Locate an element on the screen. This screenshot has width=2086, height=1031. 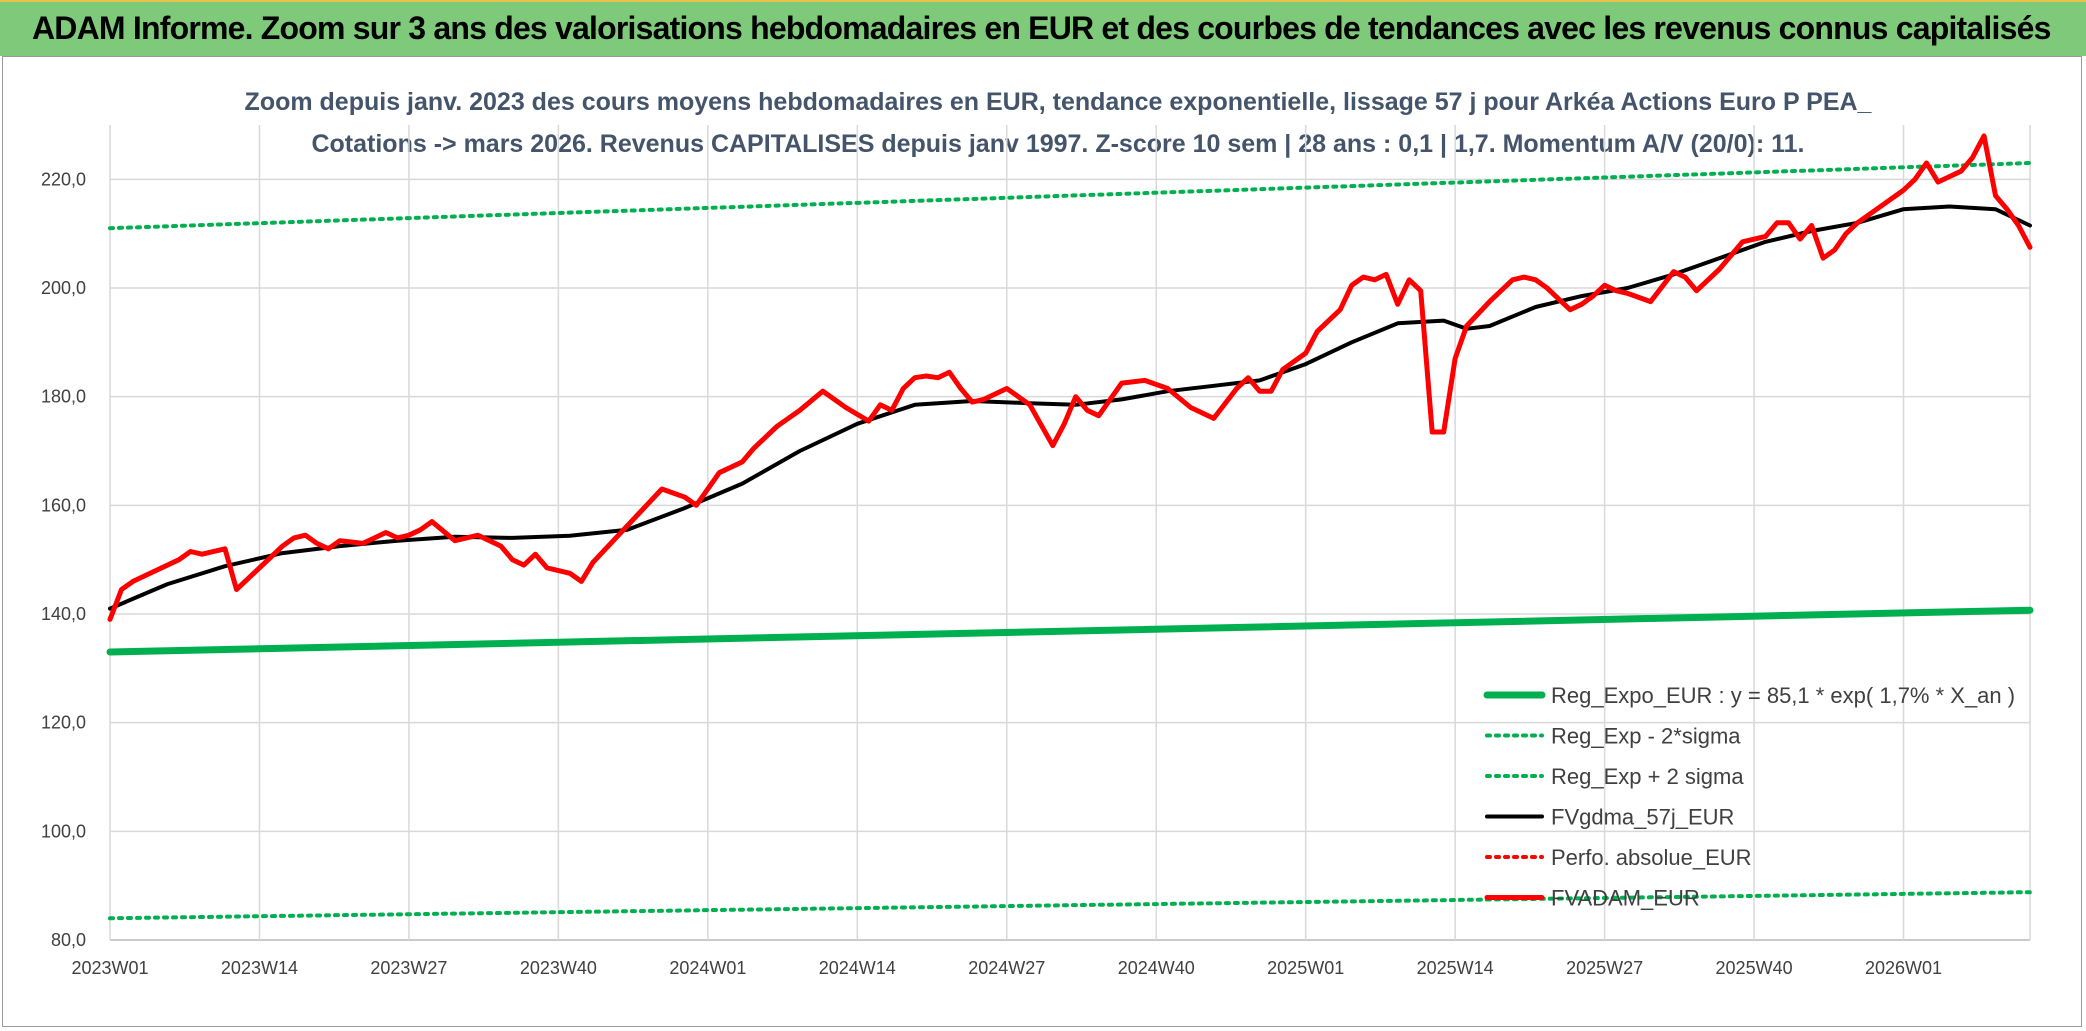
x-tick-label: 2024W01 is located at coordinates (707, 968).